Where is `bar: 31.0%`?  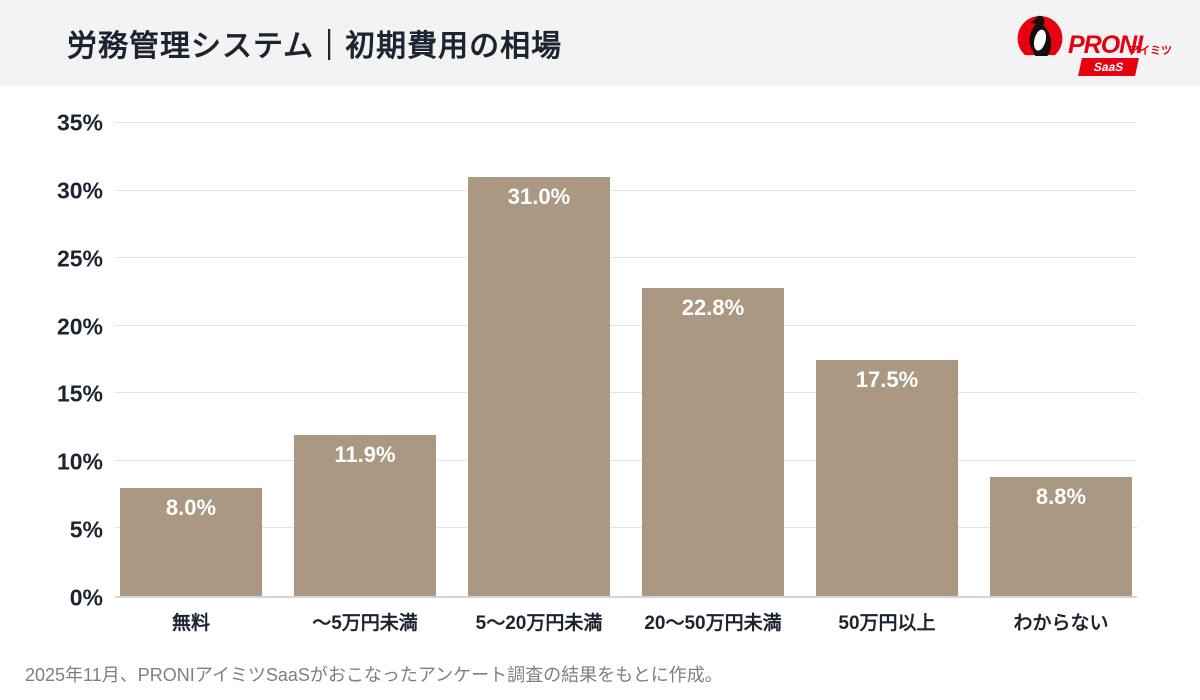
bar: 31.0% is located at coordinates (539, 386).